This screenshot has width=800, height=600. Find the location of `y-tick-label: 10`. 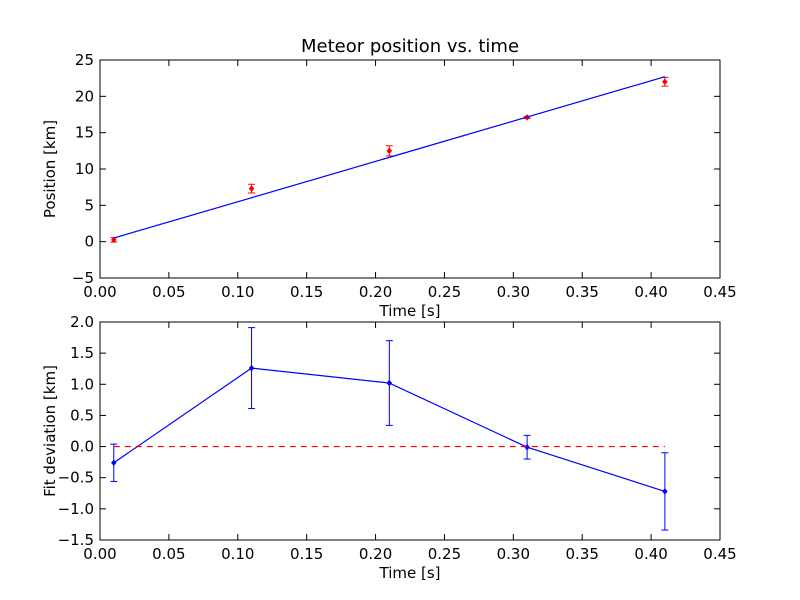

y-tick-label: 10 is located at coordinates (84, 169).